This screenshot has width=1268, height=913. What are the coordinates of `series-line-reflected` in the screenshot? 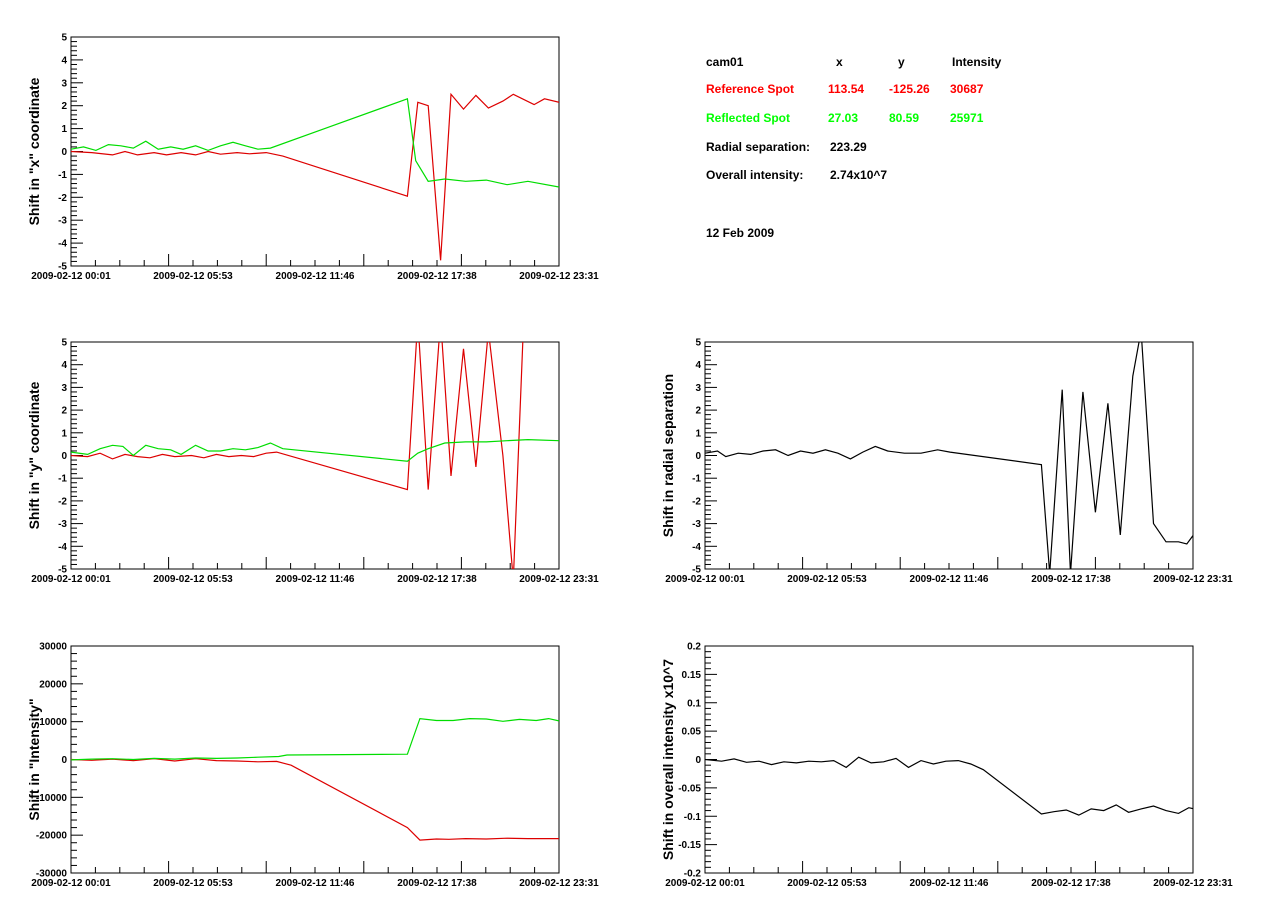 It's located at (315, 142).